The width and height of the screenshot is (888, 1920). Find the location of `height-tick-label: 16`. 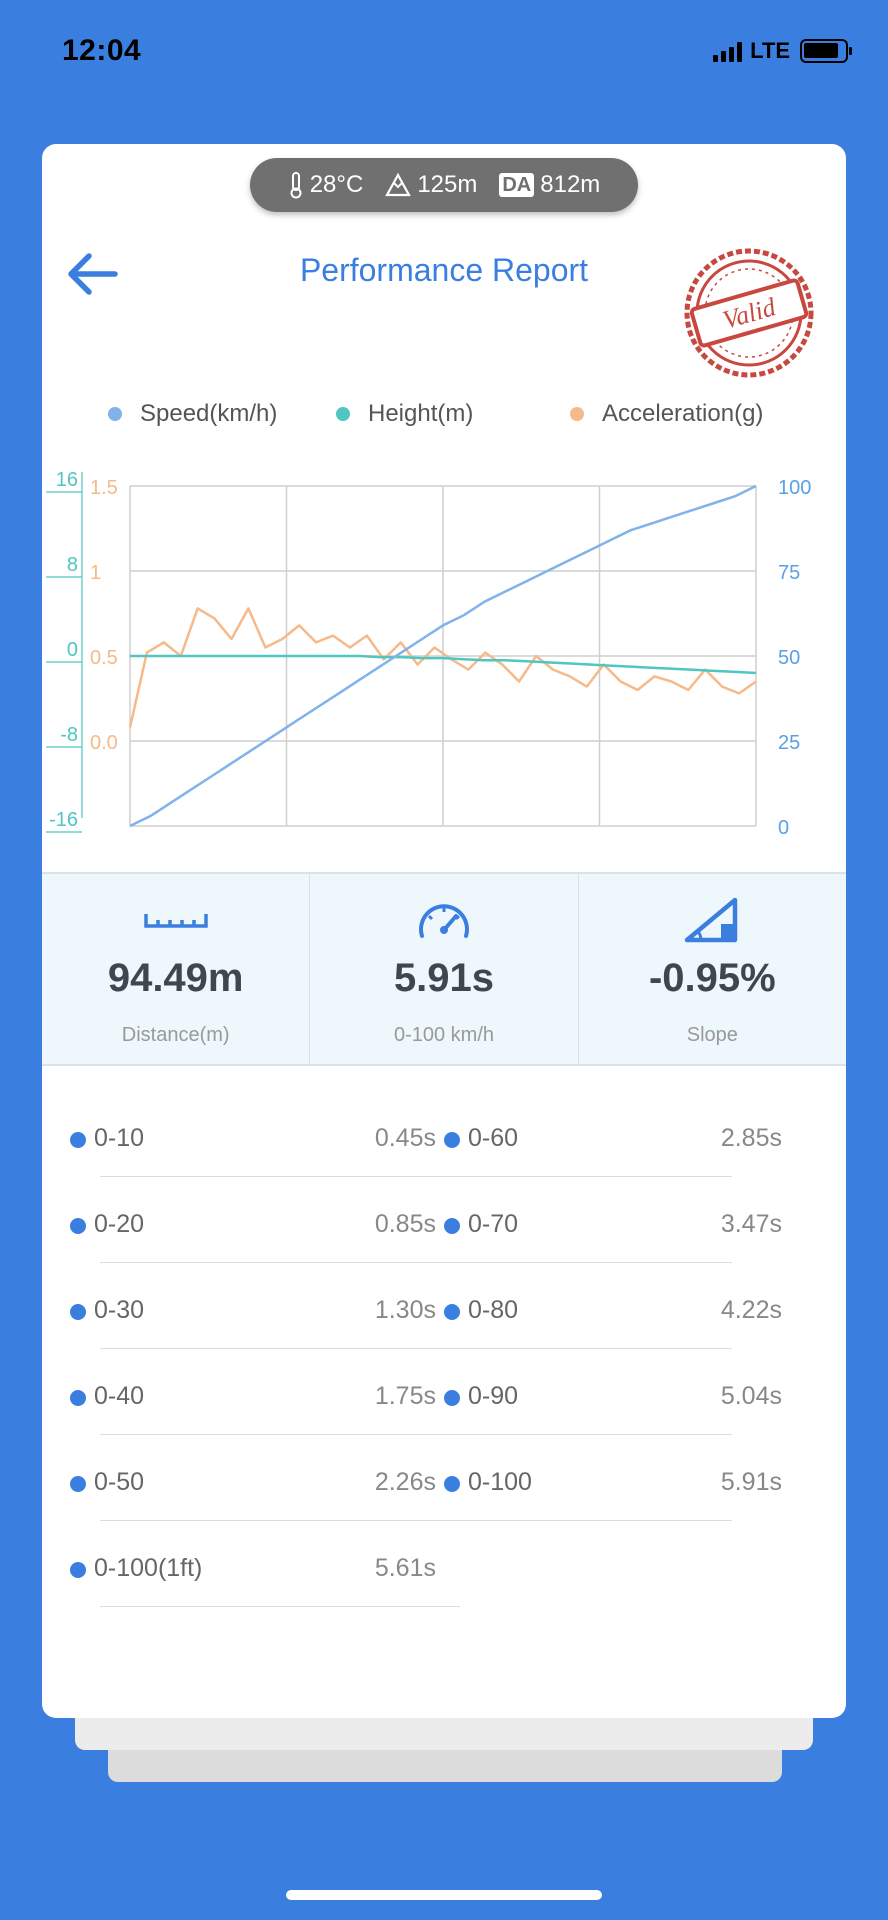

height-tick-label: 16 is located at coordinates (67, 480).